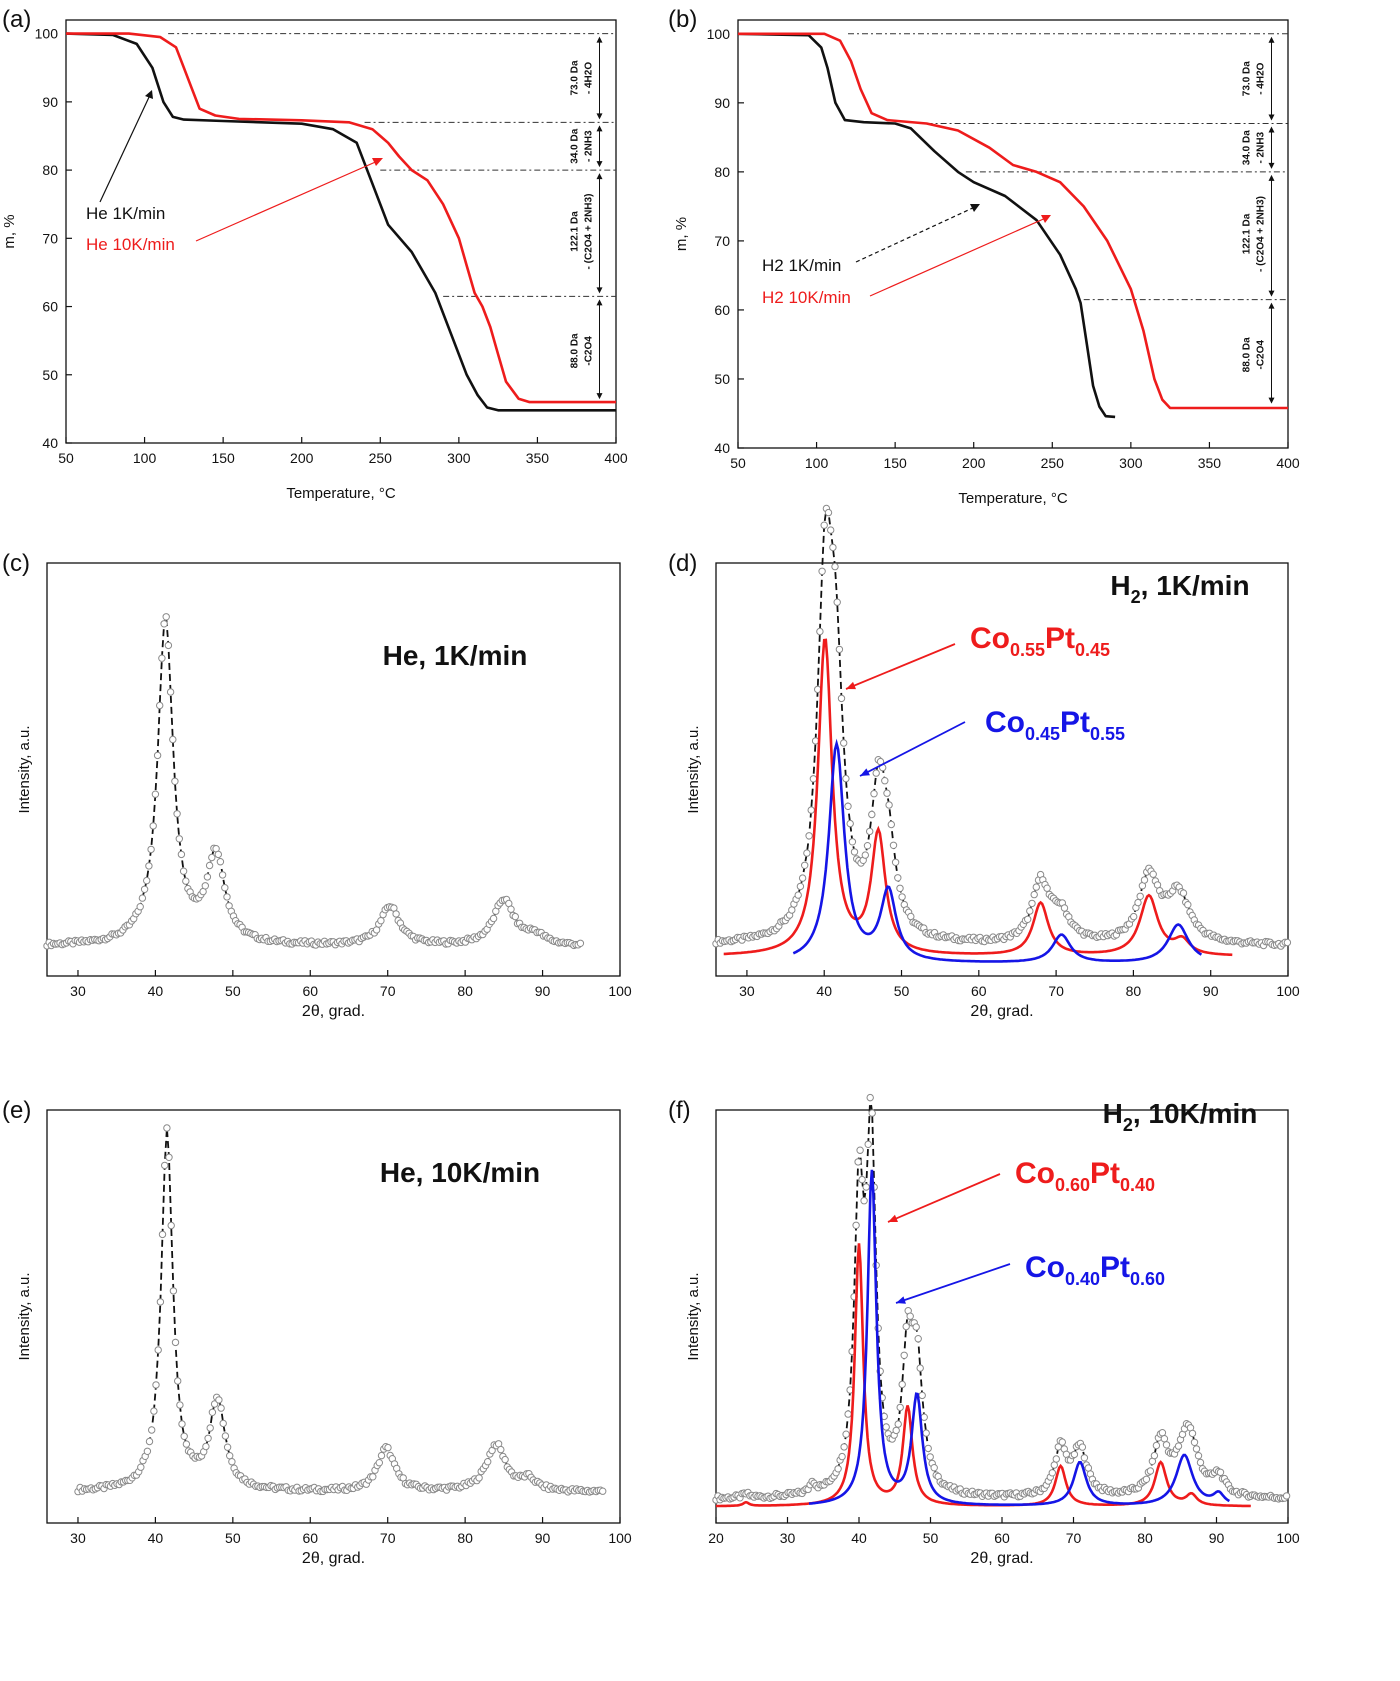 The width and height of the screenshot is (1400, 1681). Describe the element at coordinates (575, 145) in the screenshot. I see `mass-loss-annotation-a: 34.0 Da` at that location.